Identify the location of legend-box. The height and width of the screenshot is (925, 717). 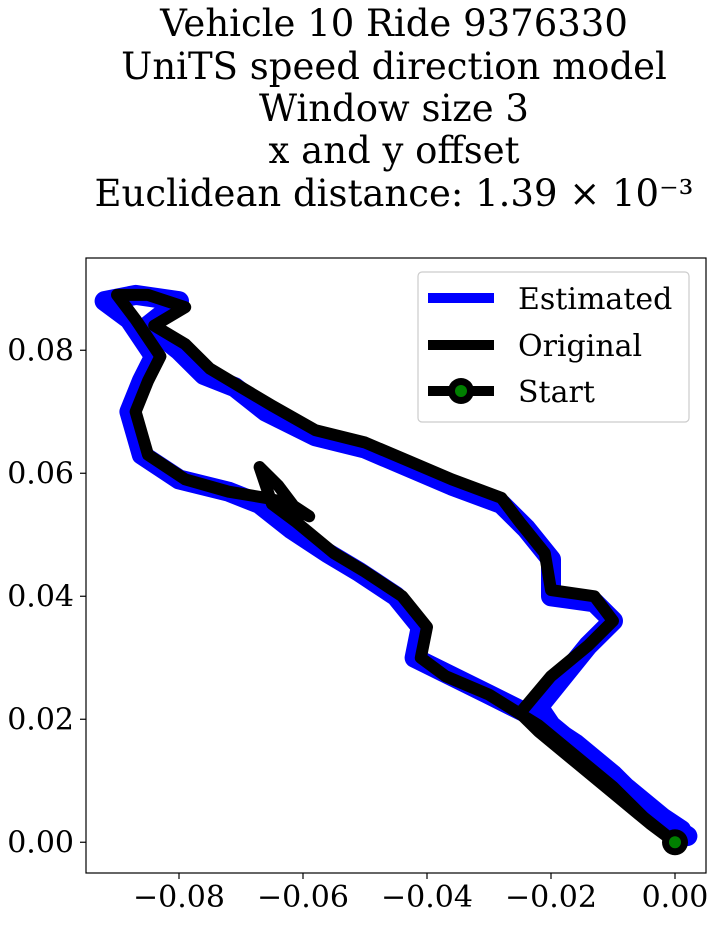
(553, 347).